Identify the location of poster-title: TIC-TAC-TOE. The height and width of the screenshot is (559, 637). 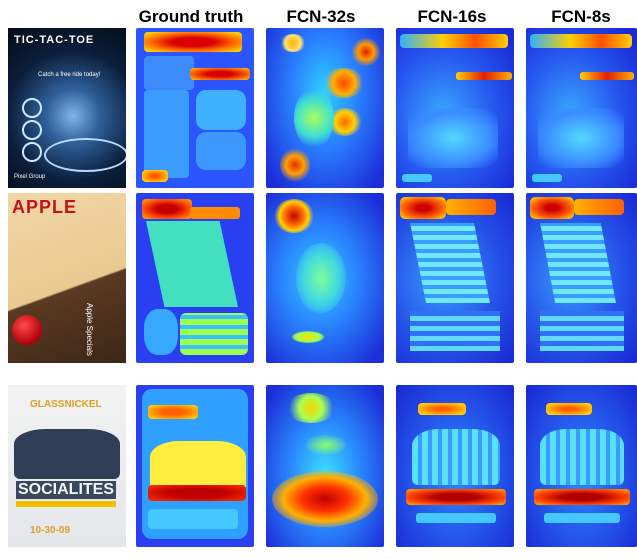
(54, 40).